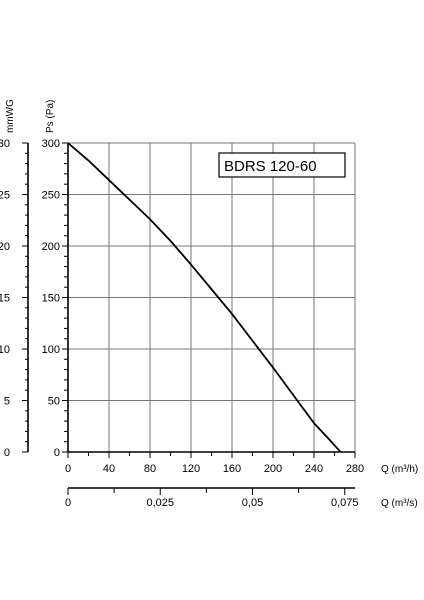 The height and width of the screenshot is (600, 424). Describe the element at coordinates (109, 469) in the screenshot. I see `x-m3h-tick-label: 40` at that location.